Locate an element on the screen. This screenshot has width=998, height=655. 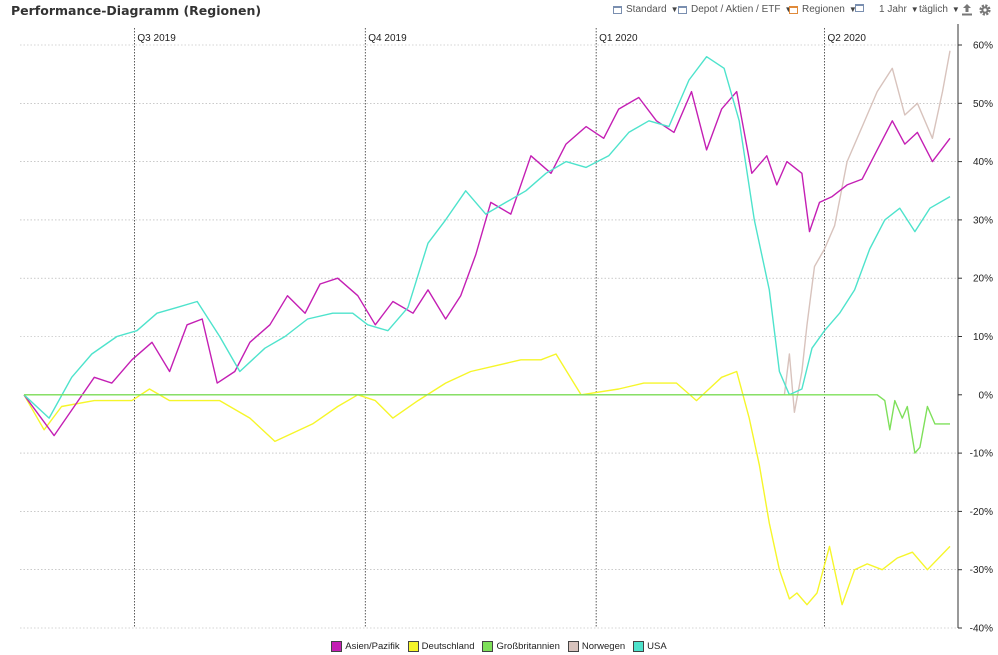
legend-item: USA is located at coordinates (650, 646).